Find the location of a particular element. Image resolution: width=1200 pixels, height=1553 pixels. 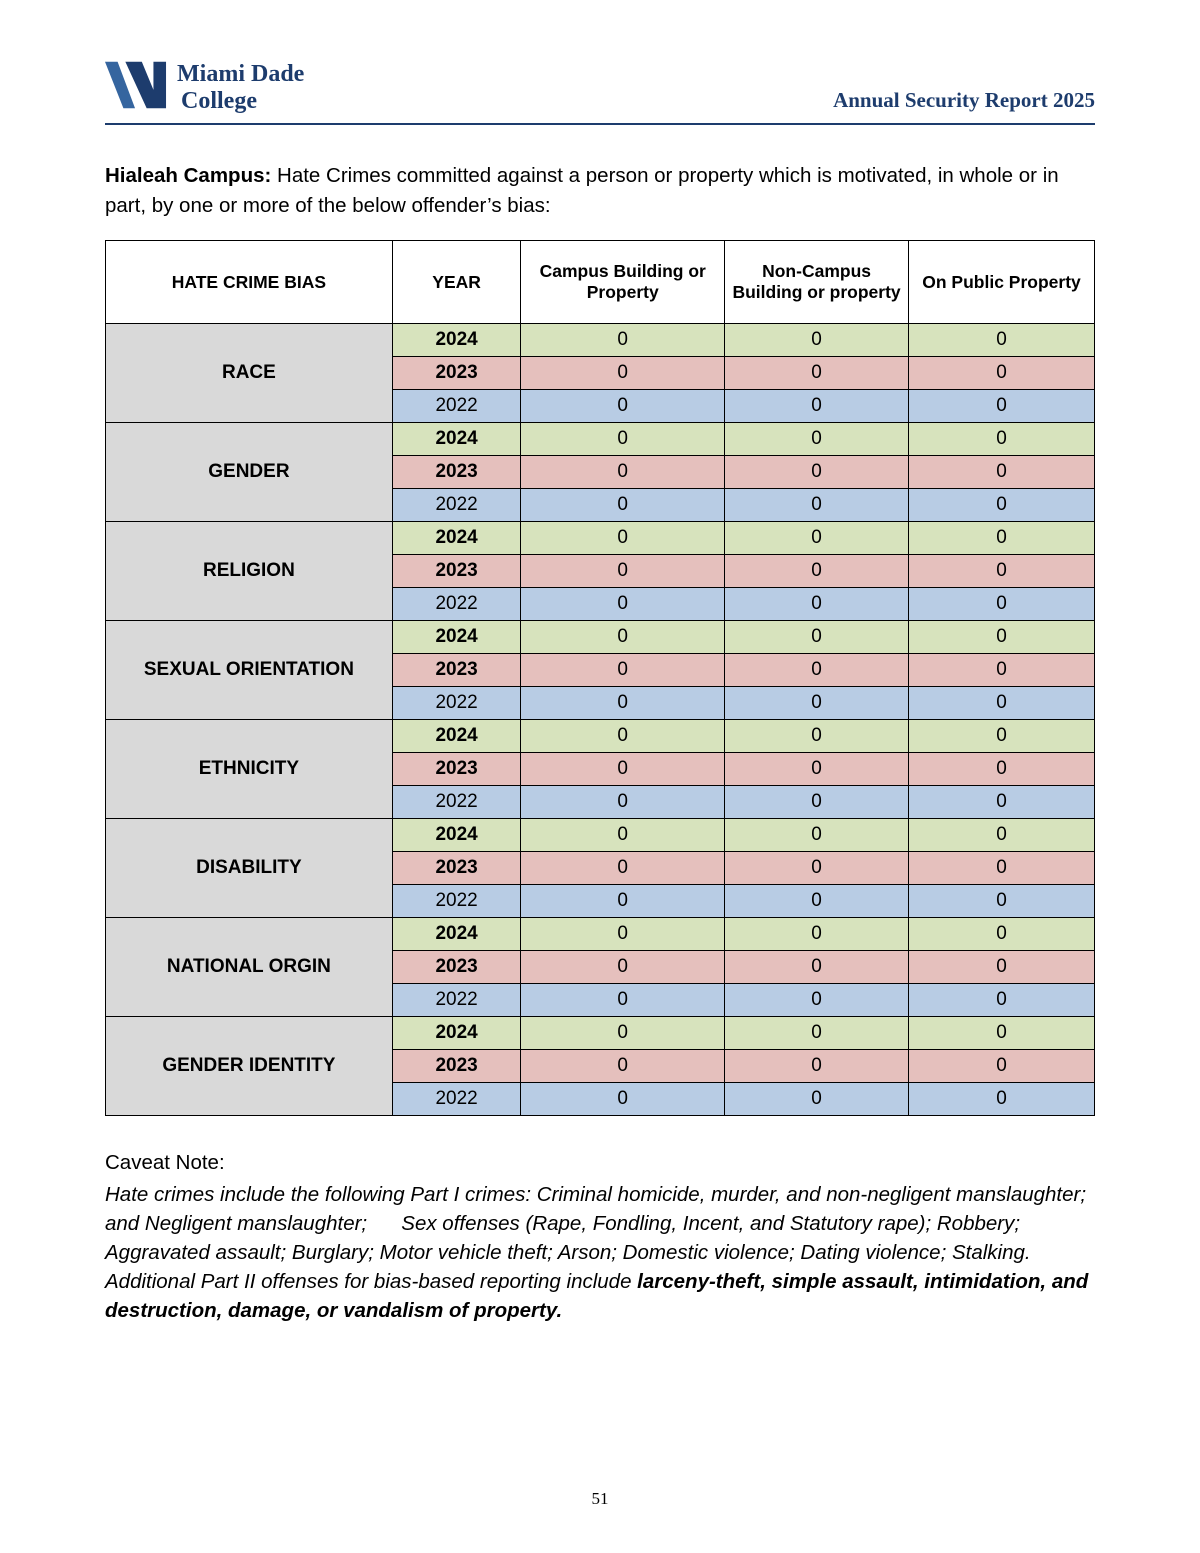

bias-category-cell: RELIGION is located at coordinates (249, 571).